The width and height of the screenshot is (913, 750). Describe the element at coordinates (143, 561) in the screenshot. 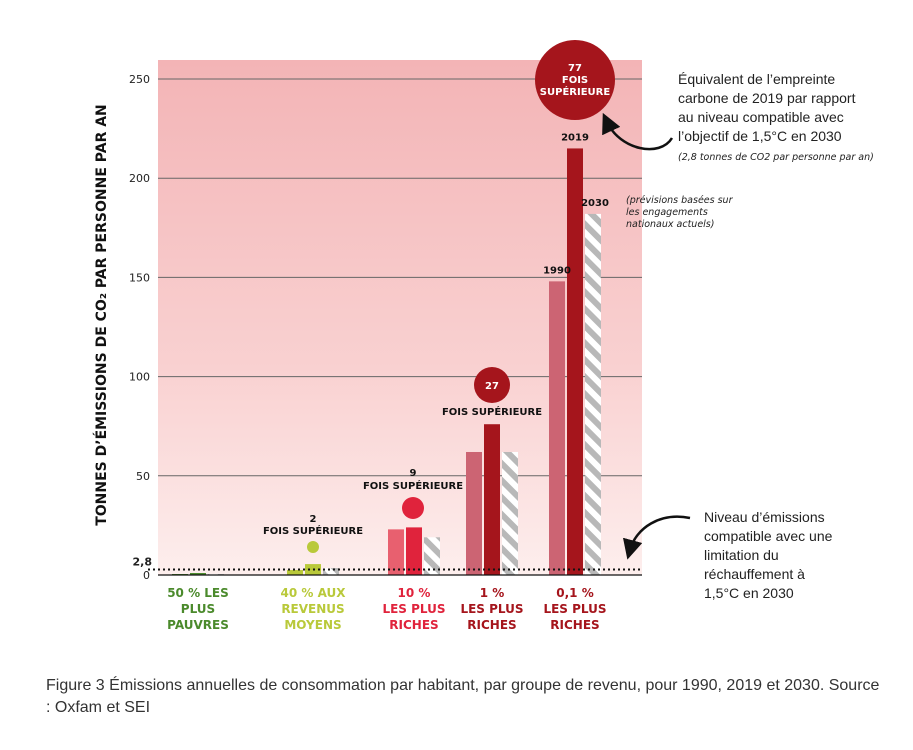

I see `reference-line-label: 2,8` at that location.